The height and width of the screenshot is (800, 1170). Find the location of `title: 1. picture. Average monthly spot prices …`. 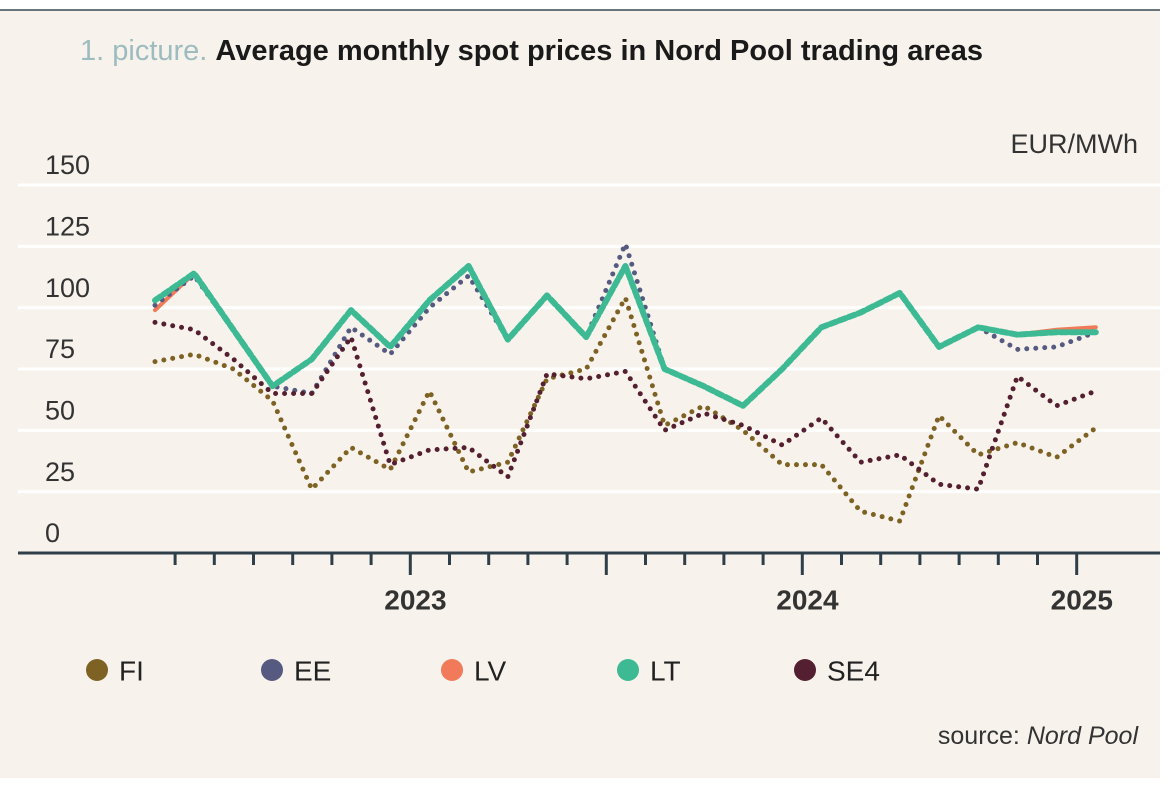

title: 1. picture. Average monthly spot prices … is located at coordinates (531, 51).